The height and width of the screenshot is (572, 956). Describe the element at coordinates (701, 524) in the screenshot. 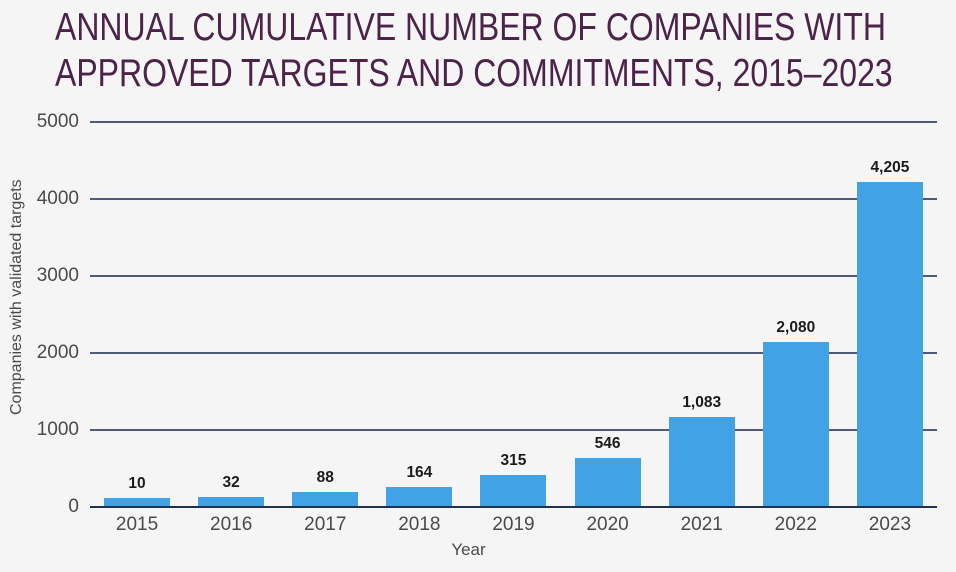

I see `x-axis-tick-label: 2021` at that location.